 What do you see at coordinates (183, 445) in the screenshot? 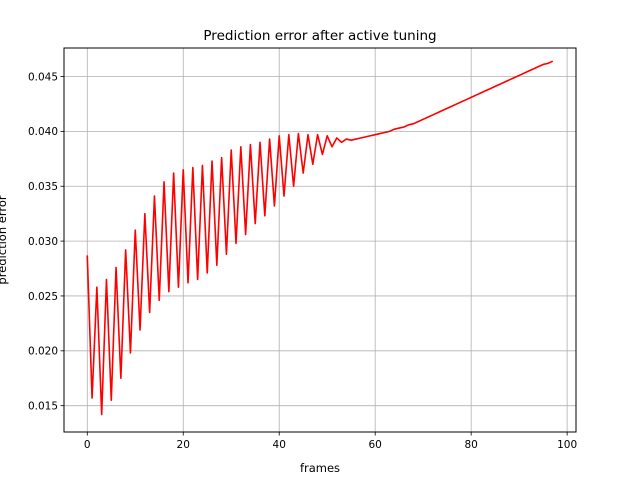
I see `x-tick-label: 20` at bounding box center [183, 445].